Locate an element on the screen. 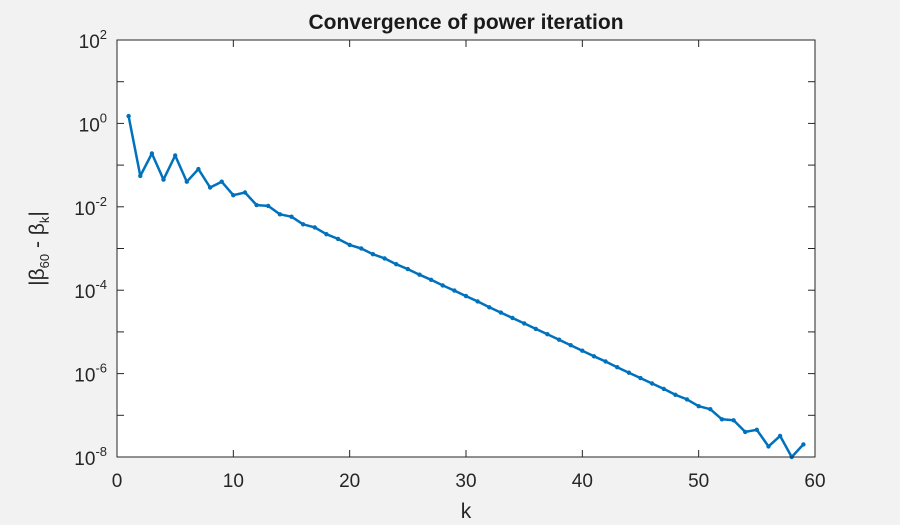 This screenshot has width=900, height=525. y-tick-exponent: 2 is located at coordinates (103, 34).